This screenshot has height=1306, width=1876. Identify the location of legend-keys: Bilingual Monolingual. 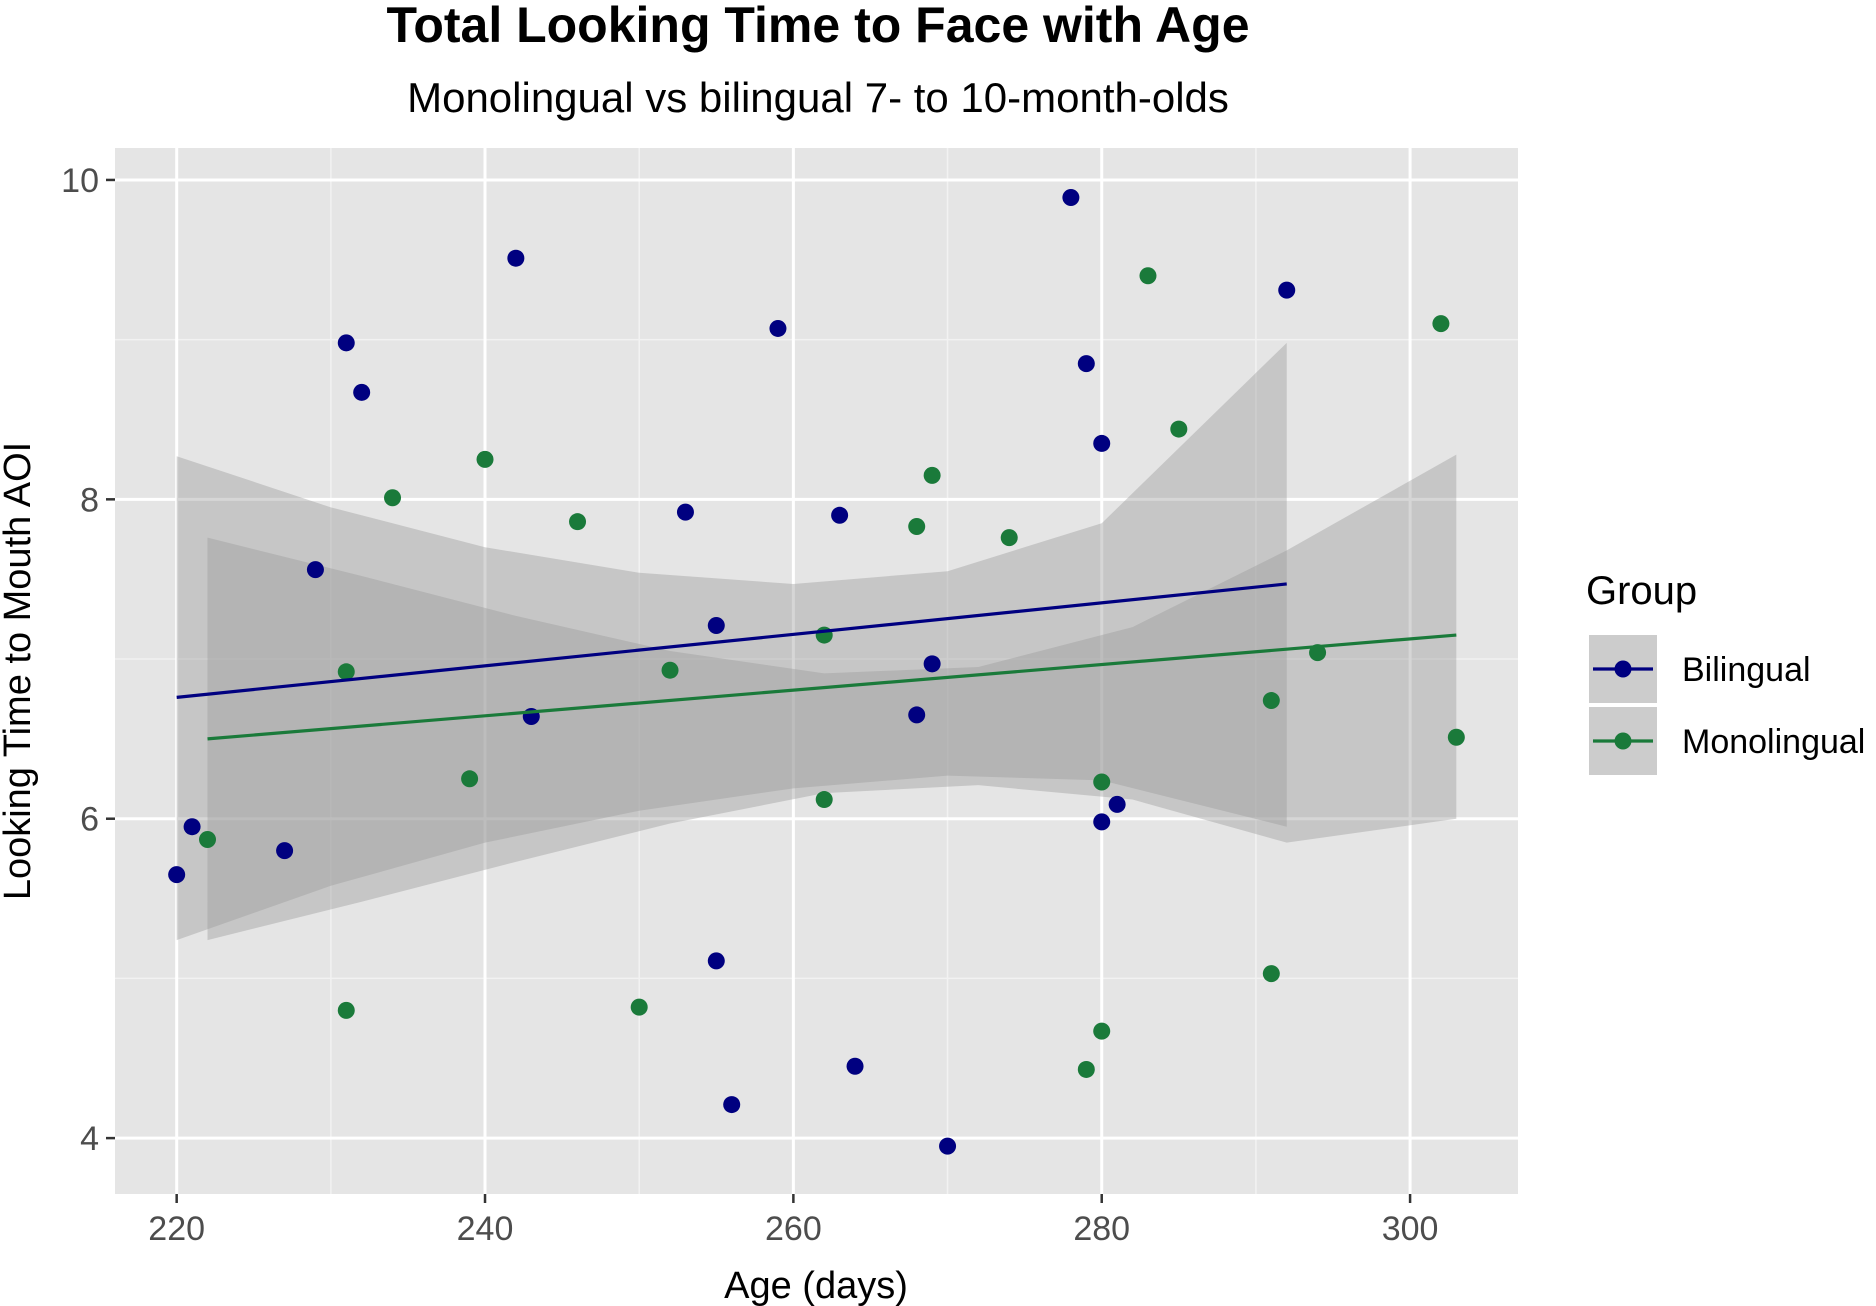
(1726, 705).